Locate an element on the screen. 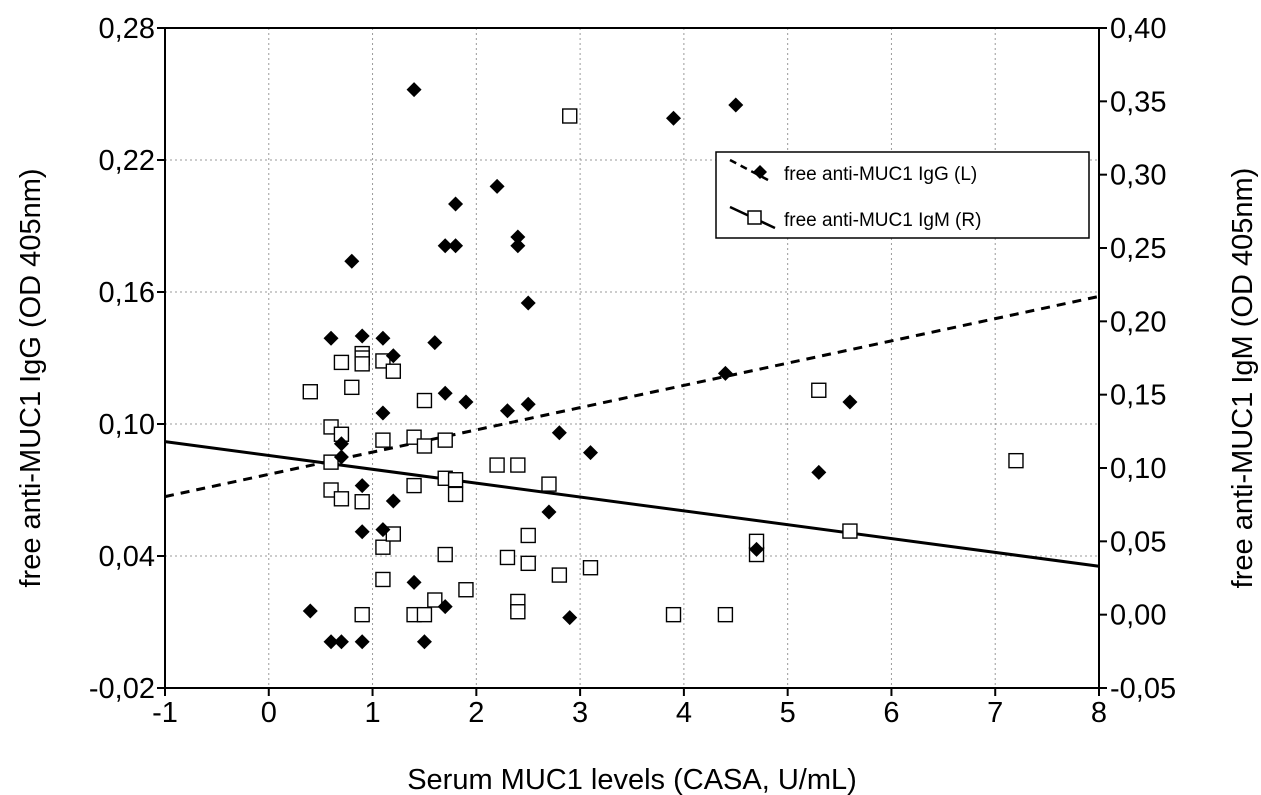 The width and height of the screenshot is (1261, 795). y-right-axis-title: free anti-MUC1 IgM (OD 405nm) is located at coordinates (1243, 378).